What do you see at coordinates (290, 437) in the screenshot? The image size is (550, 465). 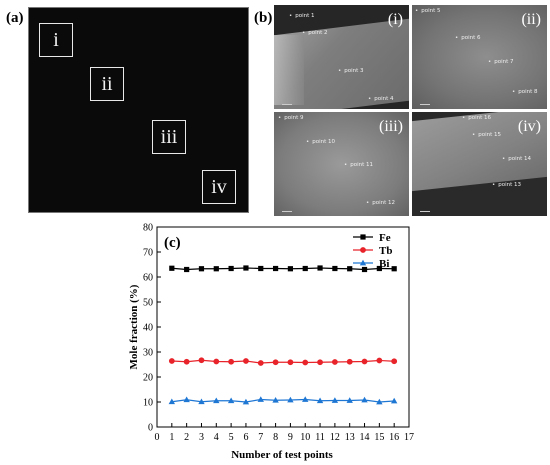 I see `x-tick-label: 9` at bounding box center [290, 437].